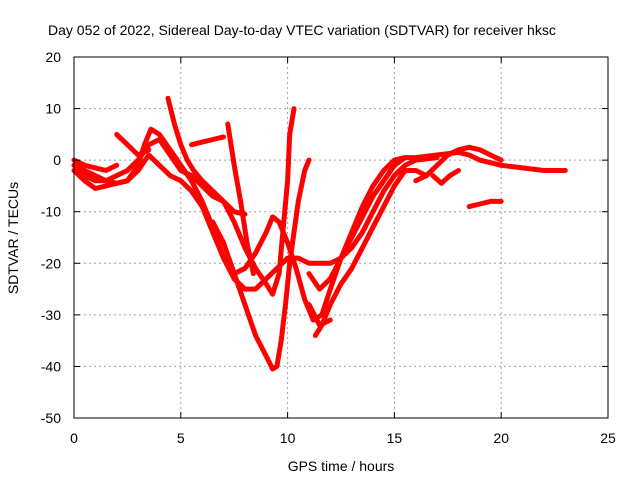 The height and width of the screenshot is (480, 640). Describe the element at coordinates (51, 315) in the screenshot. I see `y-tick-label: -30` at that location.